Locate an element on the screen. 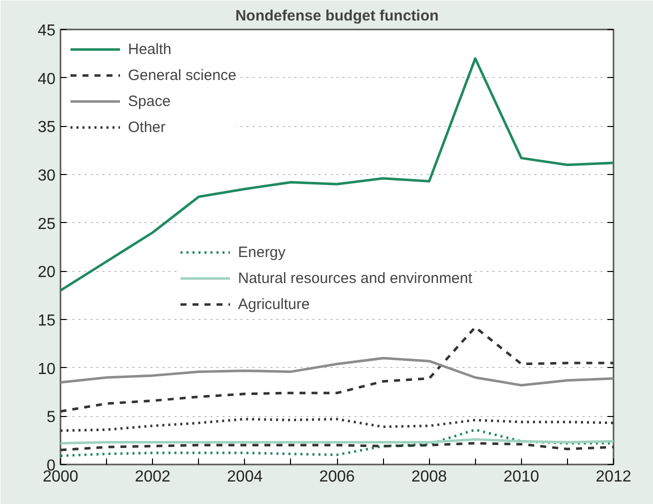 This screenshot has height=504, width=653. y-tick-label: 5 is located at coordinates (51, 417).